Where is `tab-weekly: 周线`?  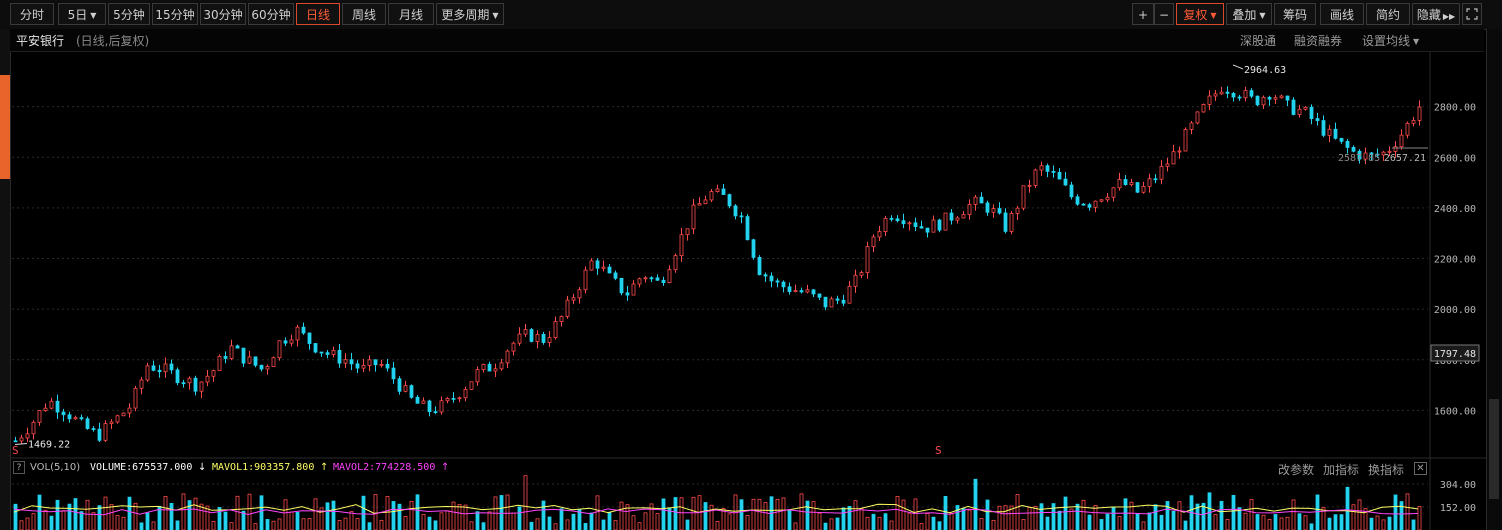
tab-weekly: 周线 is located at coordinates (364, 14).